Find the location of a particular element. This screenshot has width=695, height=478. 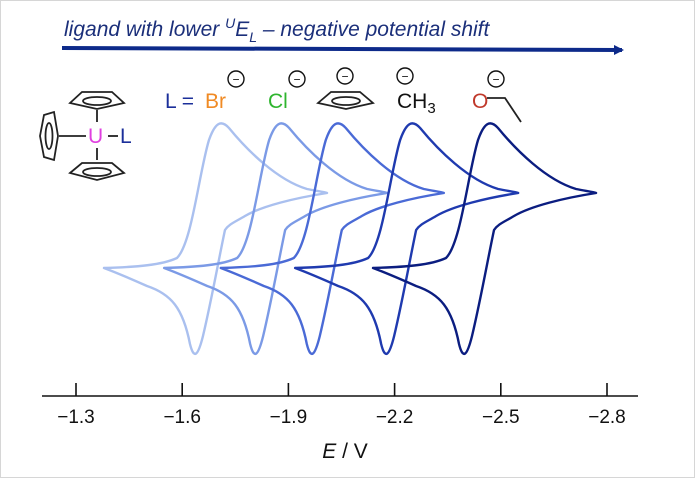

ligand-row: L = Br − Cl − − − CH3 O is located at coordinates (343, 95).